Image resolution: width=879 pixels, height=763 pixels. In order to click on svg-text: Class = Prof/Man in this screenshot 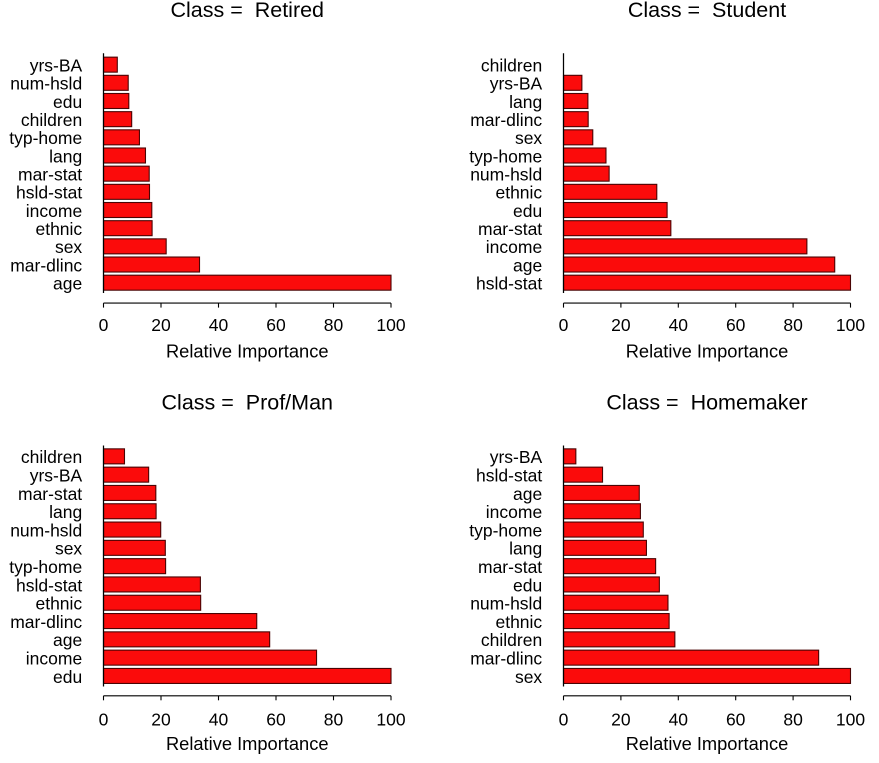, I will do `click(247, 402)`.